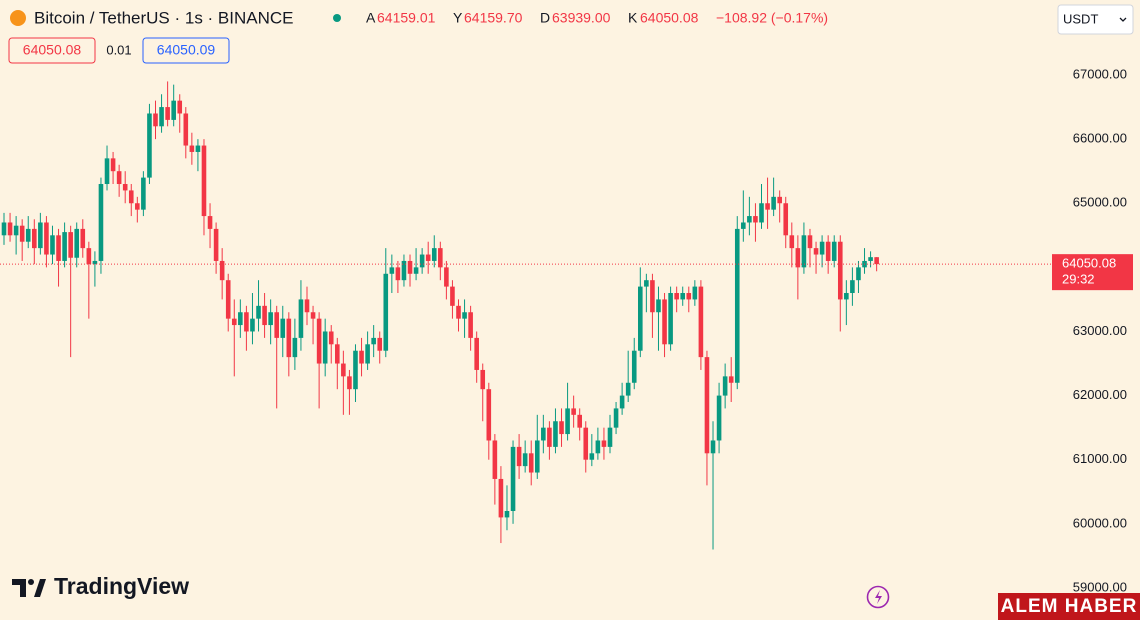 The height and width of the screenshot is (620, 1140). I want to click on coin-icon, so click(18, 18).